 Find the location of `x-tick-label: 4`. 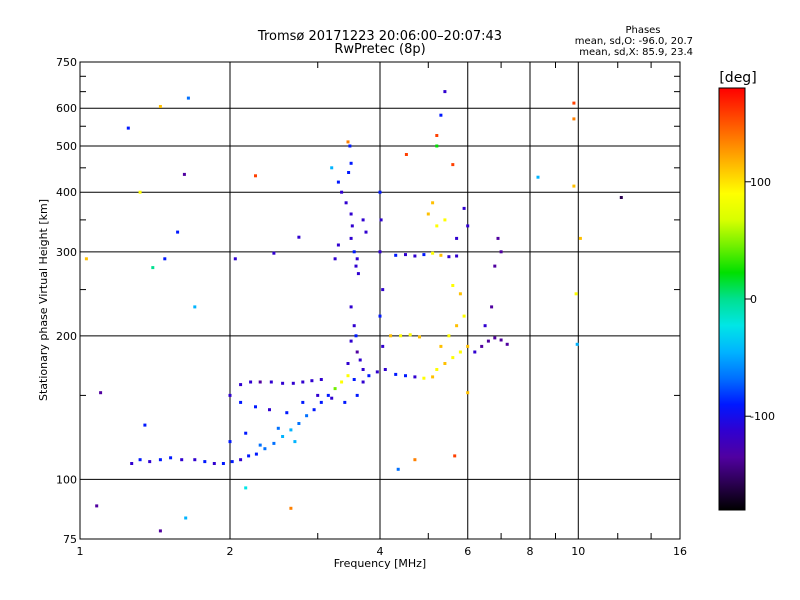

x-tick-label: 4 is located at coordinates (380, 551).